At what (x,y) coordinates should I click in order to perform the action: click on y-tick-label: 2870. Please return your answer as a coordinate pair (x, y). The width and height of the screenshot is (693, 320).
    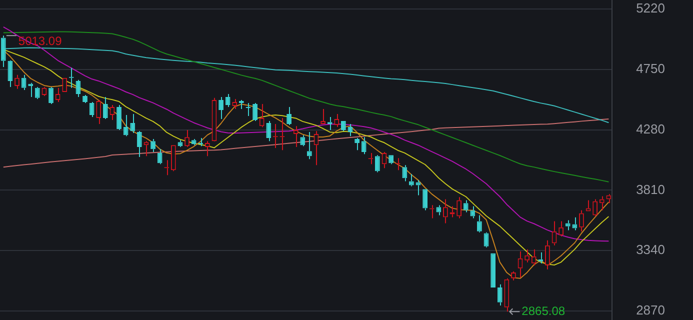
    Looking at the image, I should click on (650, 310).